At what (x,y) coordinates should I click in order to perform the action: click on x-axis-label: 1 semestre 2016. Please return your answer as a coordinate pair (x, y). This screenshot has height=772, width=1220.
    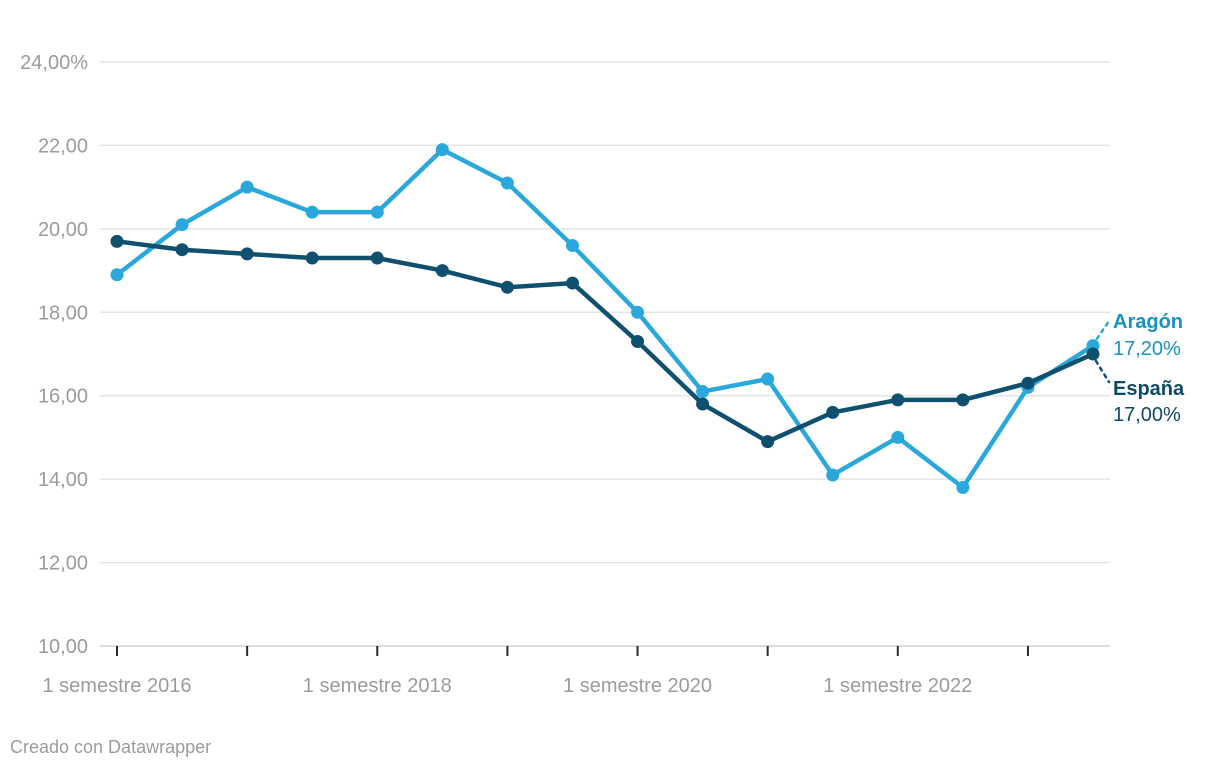
    Looking at the image, I should click on (117, 686).